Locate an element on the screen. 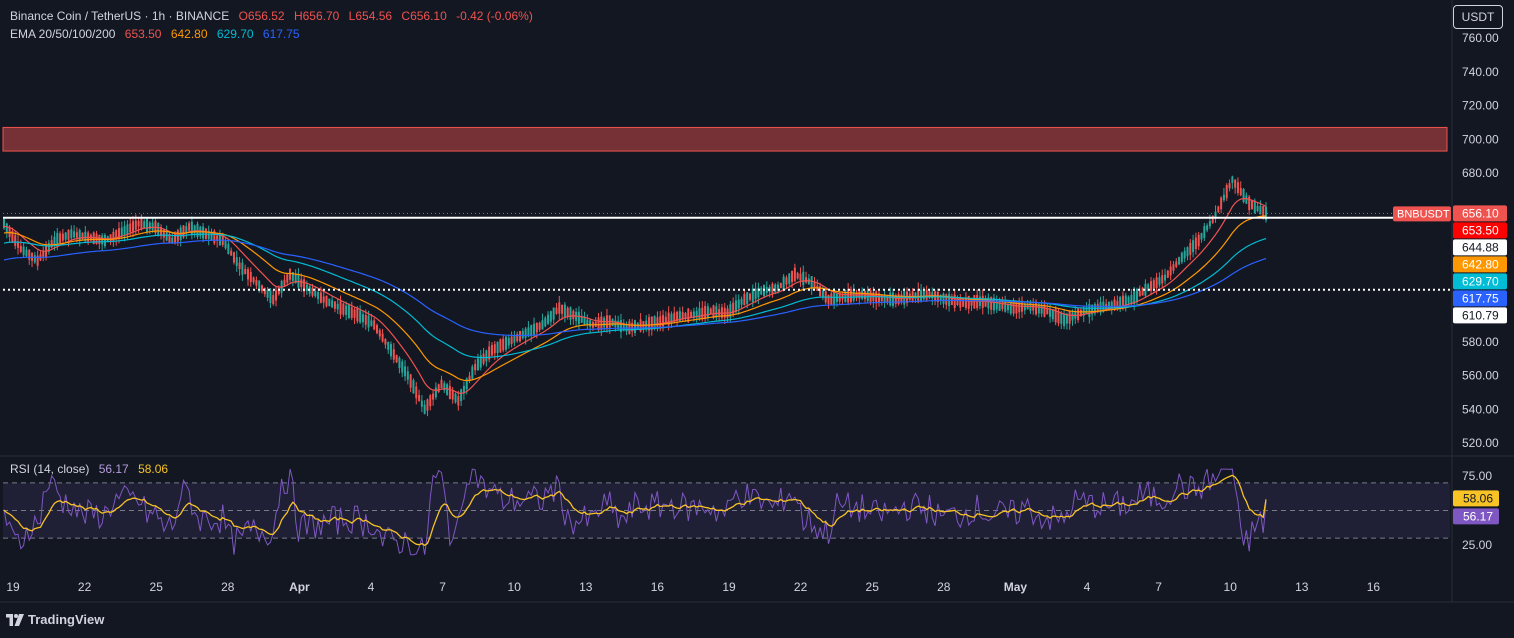 The width and height of the screenshot is (1514, 638). symbol-name: Binance Coin / TetherUS · 1h · BINANCE is located at coordinates (120, 16).